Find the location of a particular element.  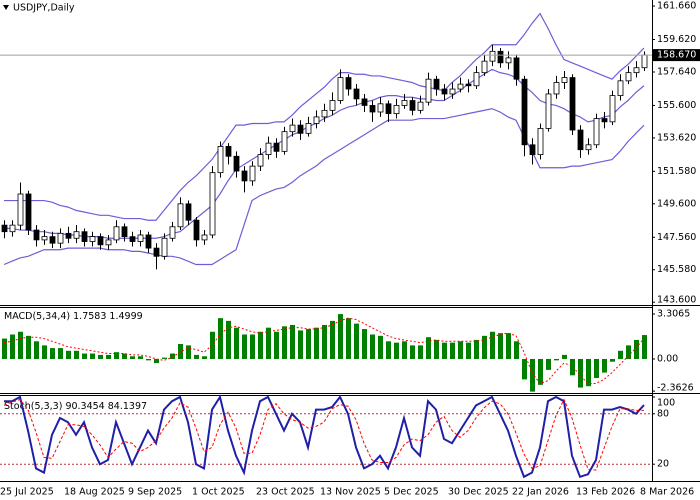

indicator-value: 84.1397 is located at coordinates (127, 406).